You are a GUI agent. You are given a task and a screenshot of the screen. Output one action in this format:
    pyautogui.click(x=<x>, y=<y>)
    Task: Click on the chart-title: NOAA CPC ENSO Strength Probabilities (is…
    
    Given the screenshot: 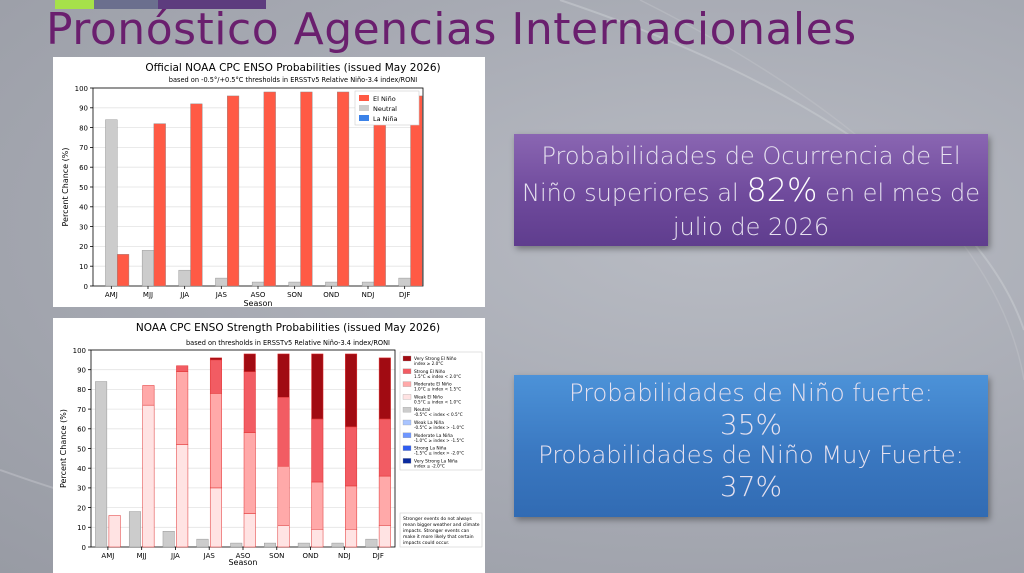 What is the action you would take?
    pyautogui.click(x=288, y=328)
    